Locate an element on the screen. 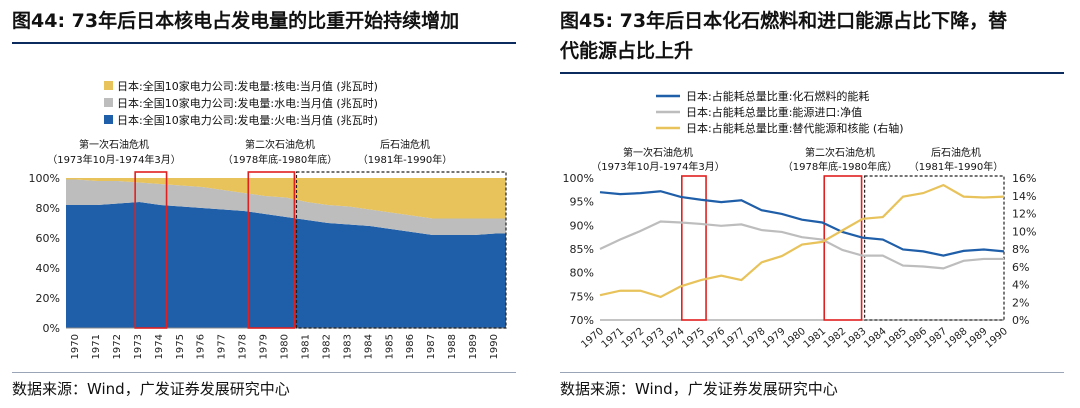  y-right-tick-label: 0% is located at coordinates (1020, 320).